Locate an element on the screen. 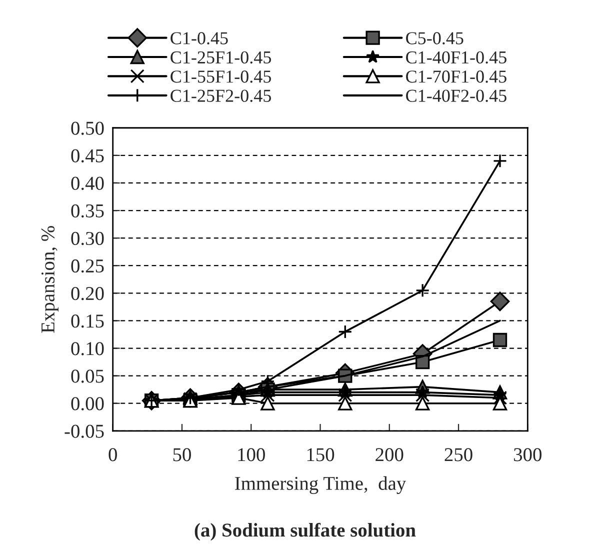  x-tick-label: 100 is located at coordinates (251, 455).